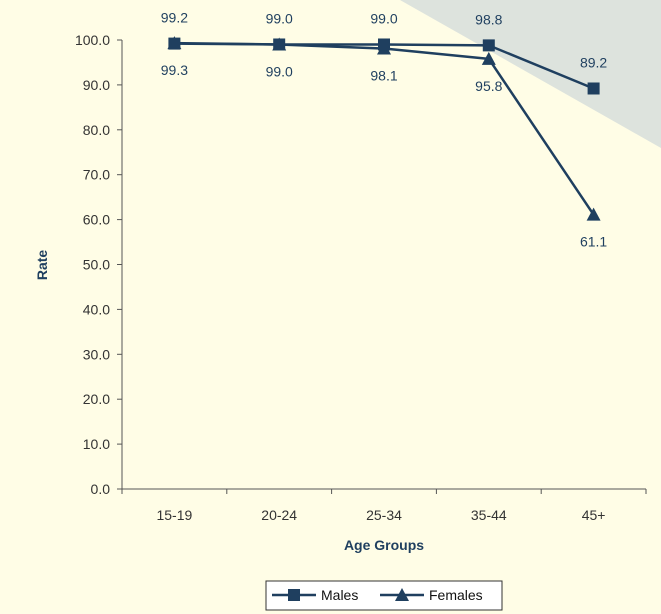  What do you see at coordinates (593, 62) in the screenshot?
I see `data-label-males: 89.2` at bounding box center [593, 62].